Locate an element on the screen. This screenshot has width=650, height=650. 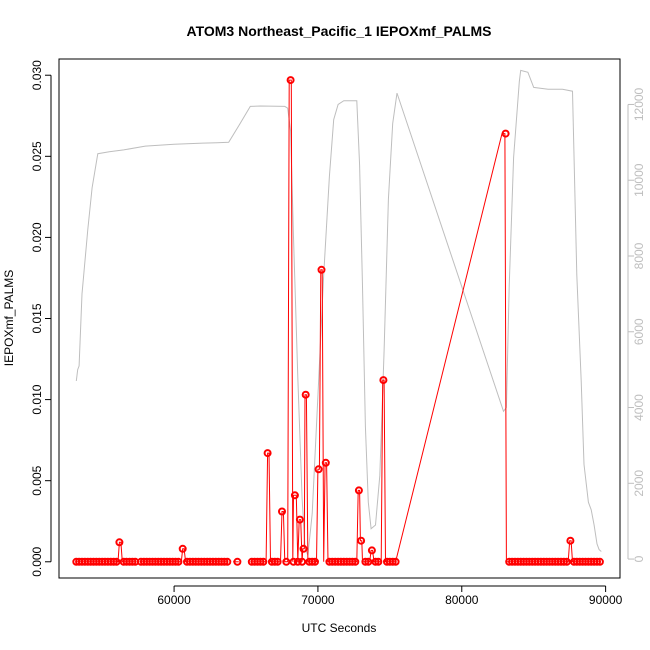
y2-tick-label: 0 is located at coordinates (639, 558).